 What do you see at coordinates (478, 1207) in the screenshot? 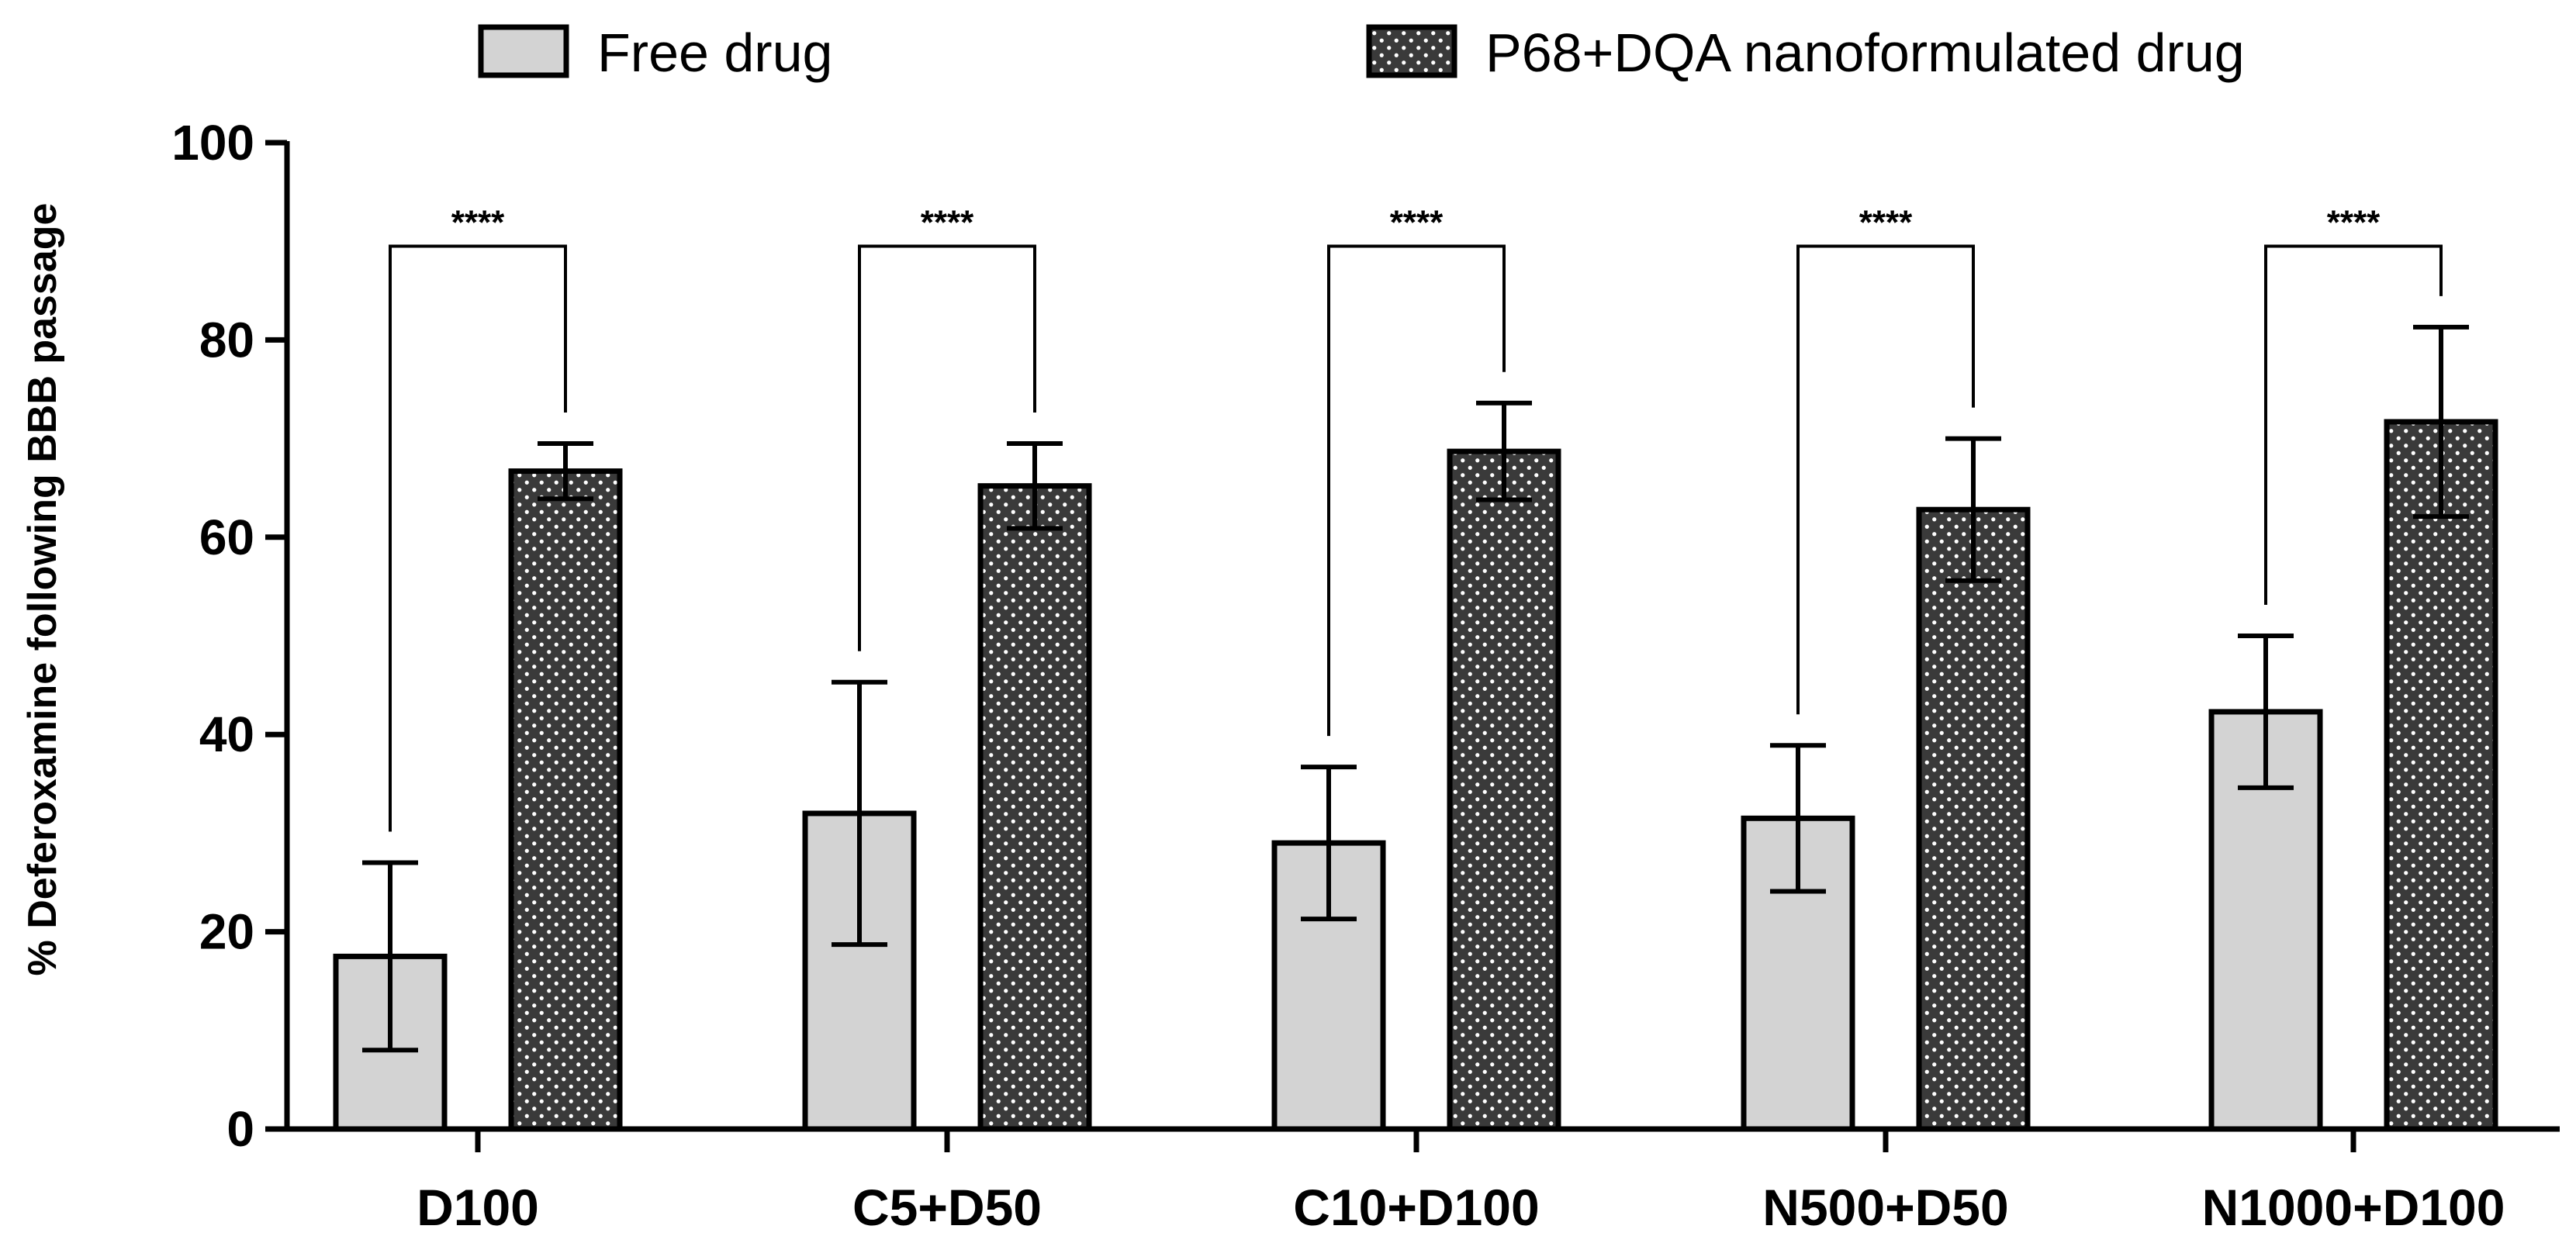
I see `x-tick-label: D100` at bounding box center [478, 1207].